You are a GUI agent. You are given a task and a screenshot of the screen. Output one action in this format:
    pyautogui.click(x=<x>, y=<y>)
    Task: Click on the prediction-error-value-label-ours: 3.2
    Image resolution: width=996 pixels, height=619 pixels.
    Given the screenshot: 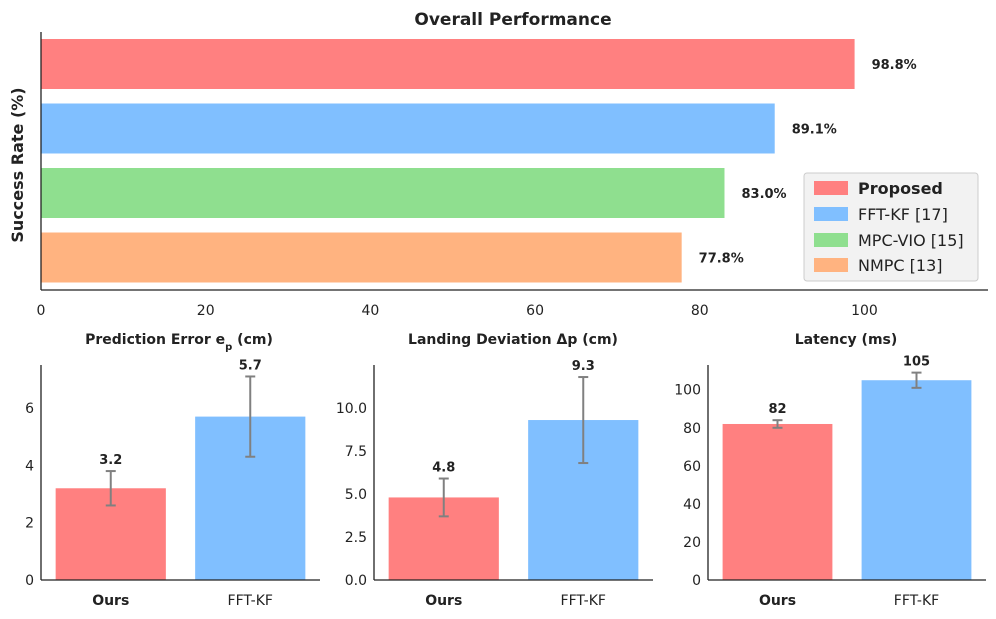 What is the action you would take?
    pyautogui.click(x=110, y=460)
    